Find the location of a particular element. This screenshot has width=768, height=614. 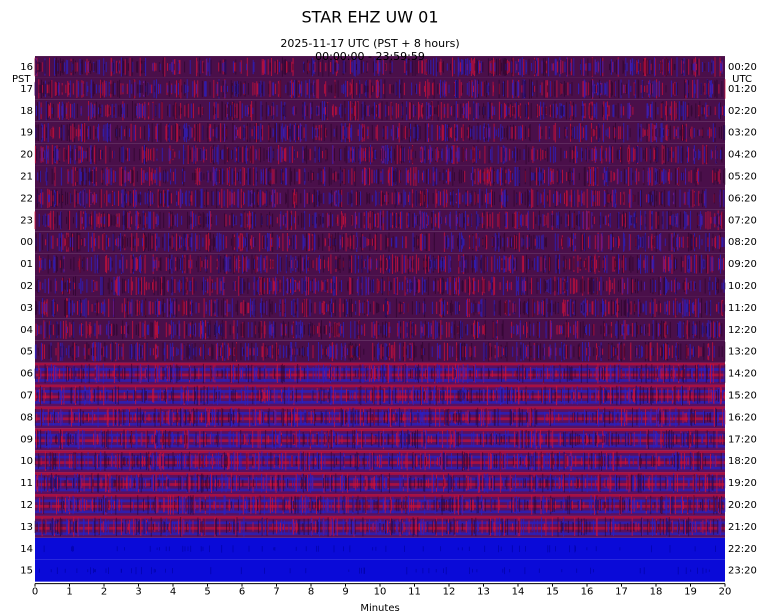

chart-subtitle: 2025-11-17 UTC (PST + 8 hours) is located at coordinates (369, 43).